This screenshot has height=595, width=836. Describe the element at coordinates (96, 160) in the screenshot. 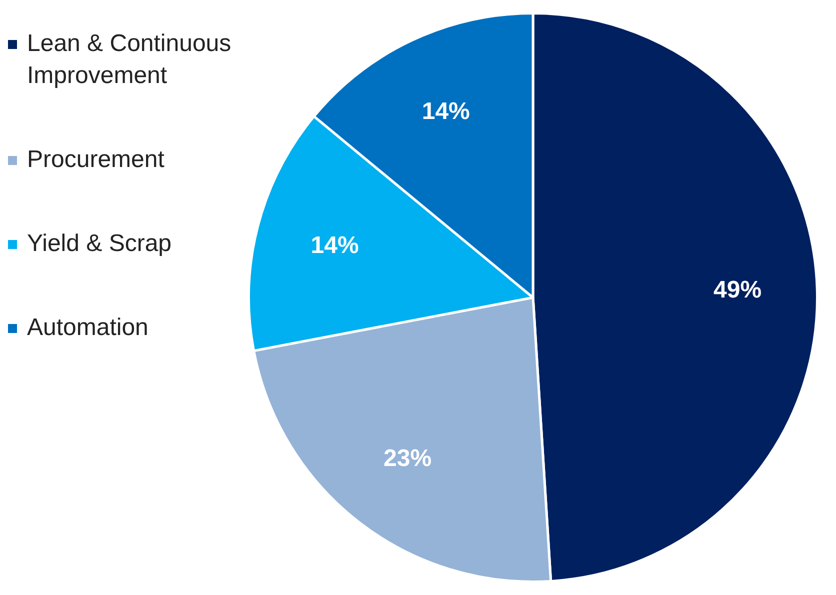

I see `legend-label: Procurement` at that location.